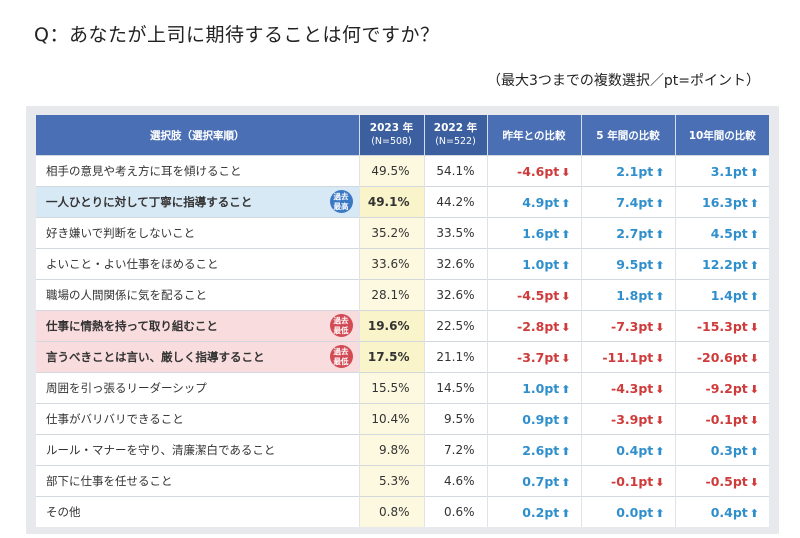 The width and height of the screenshot is (800, 538). Describe the element at coordinates (341, 356) in the screenshot. I see `record-low-badge: 過去 最低` at that location.